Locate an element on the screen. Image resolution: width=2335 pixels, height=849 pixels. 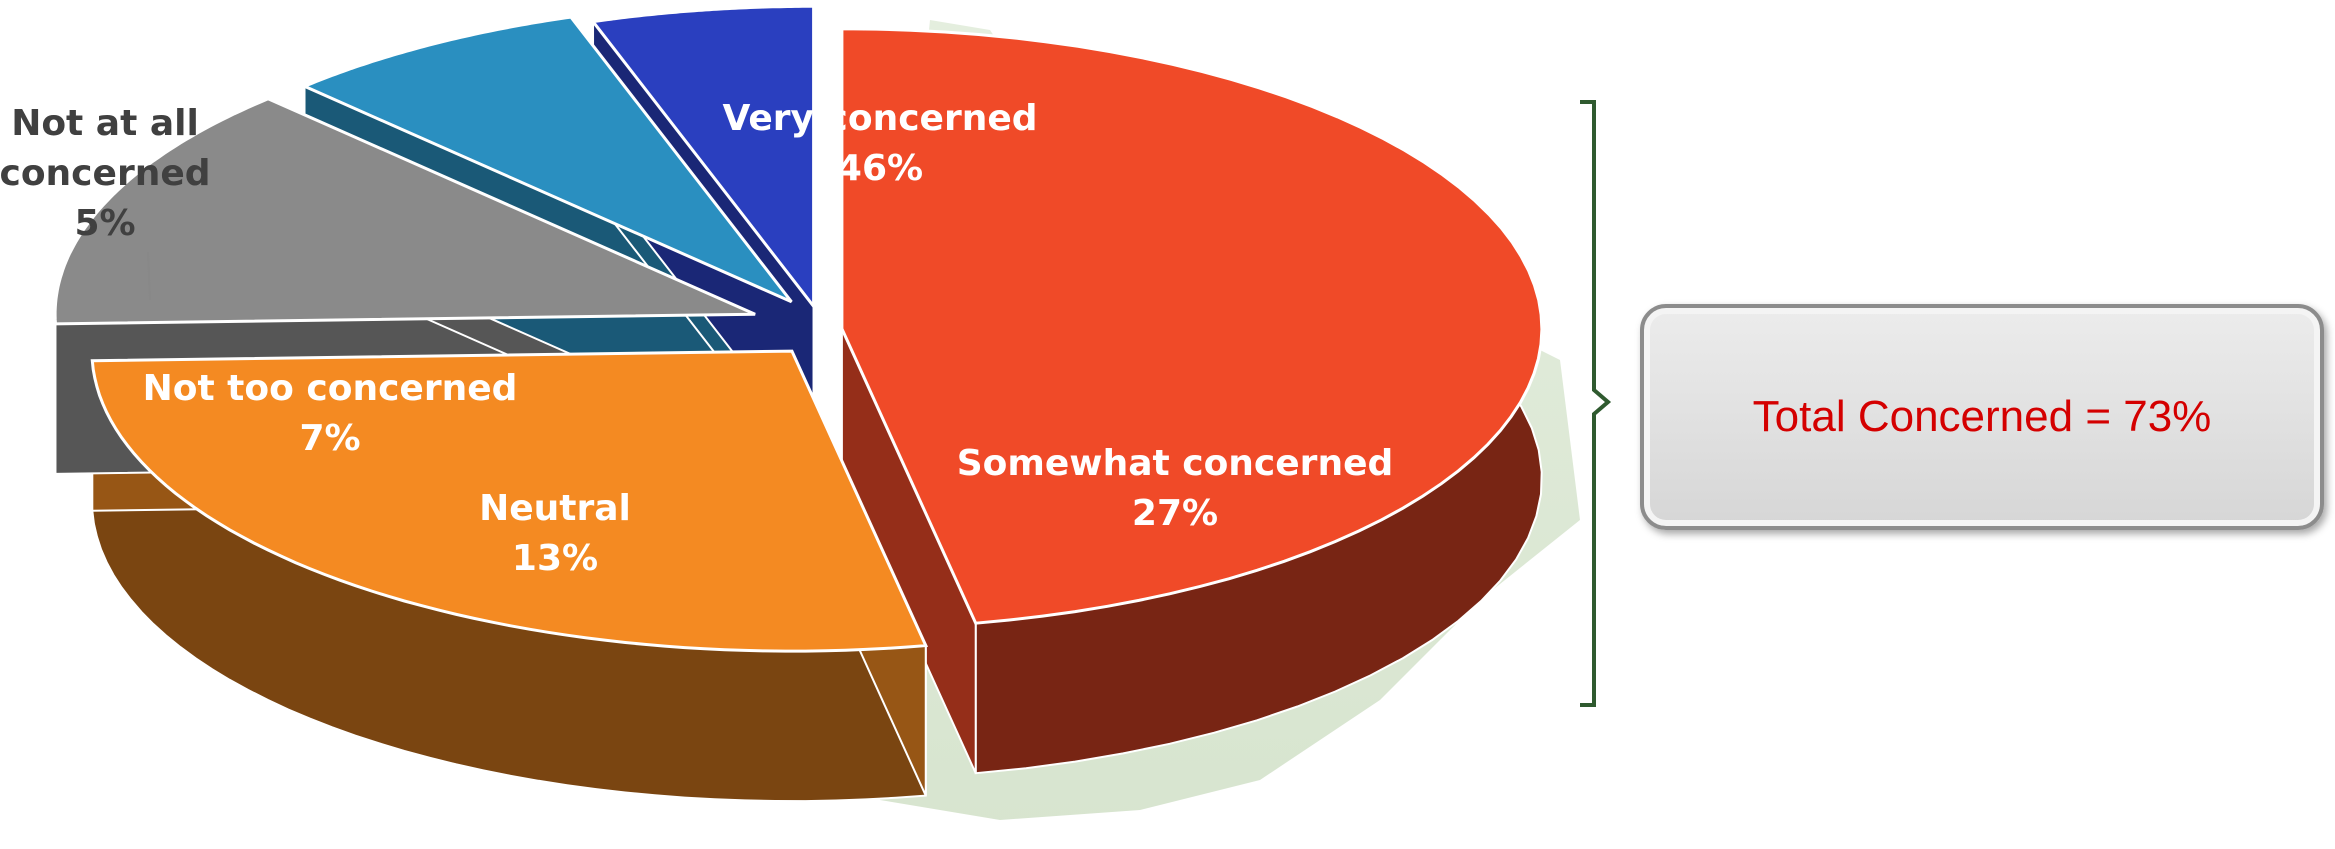
slice-label-4-1: concerned is located at coordinates (105, 173).